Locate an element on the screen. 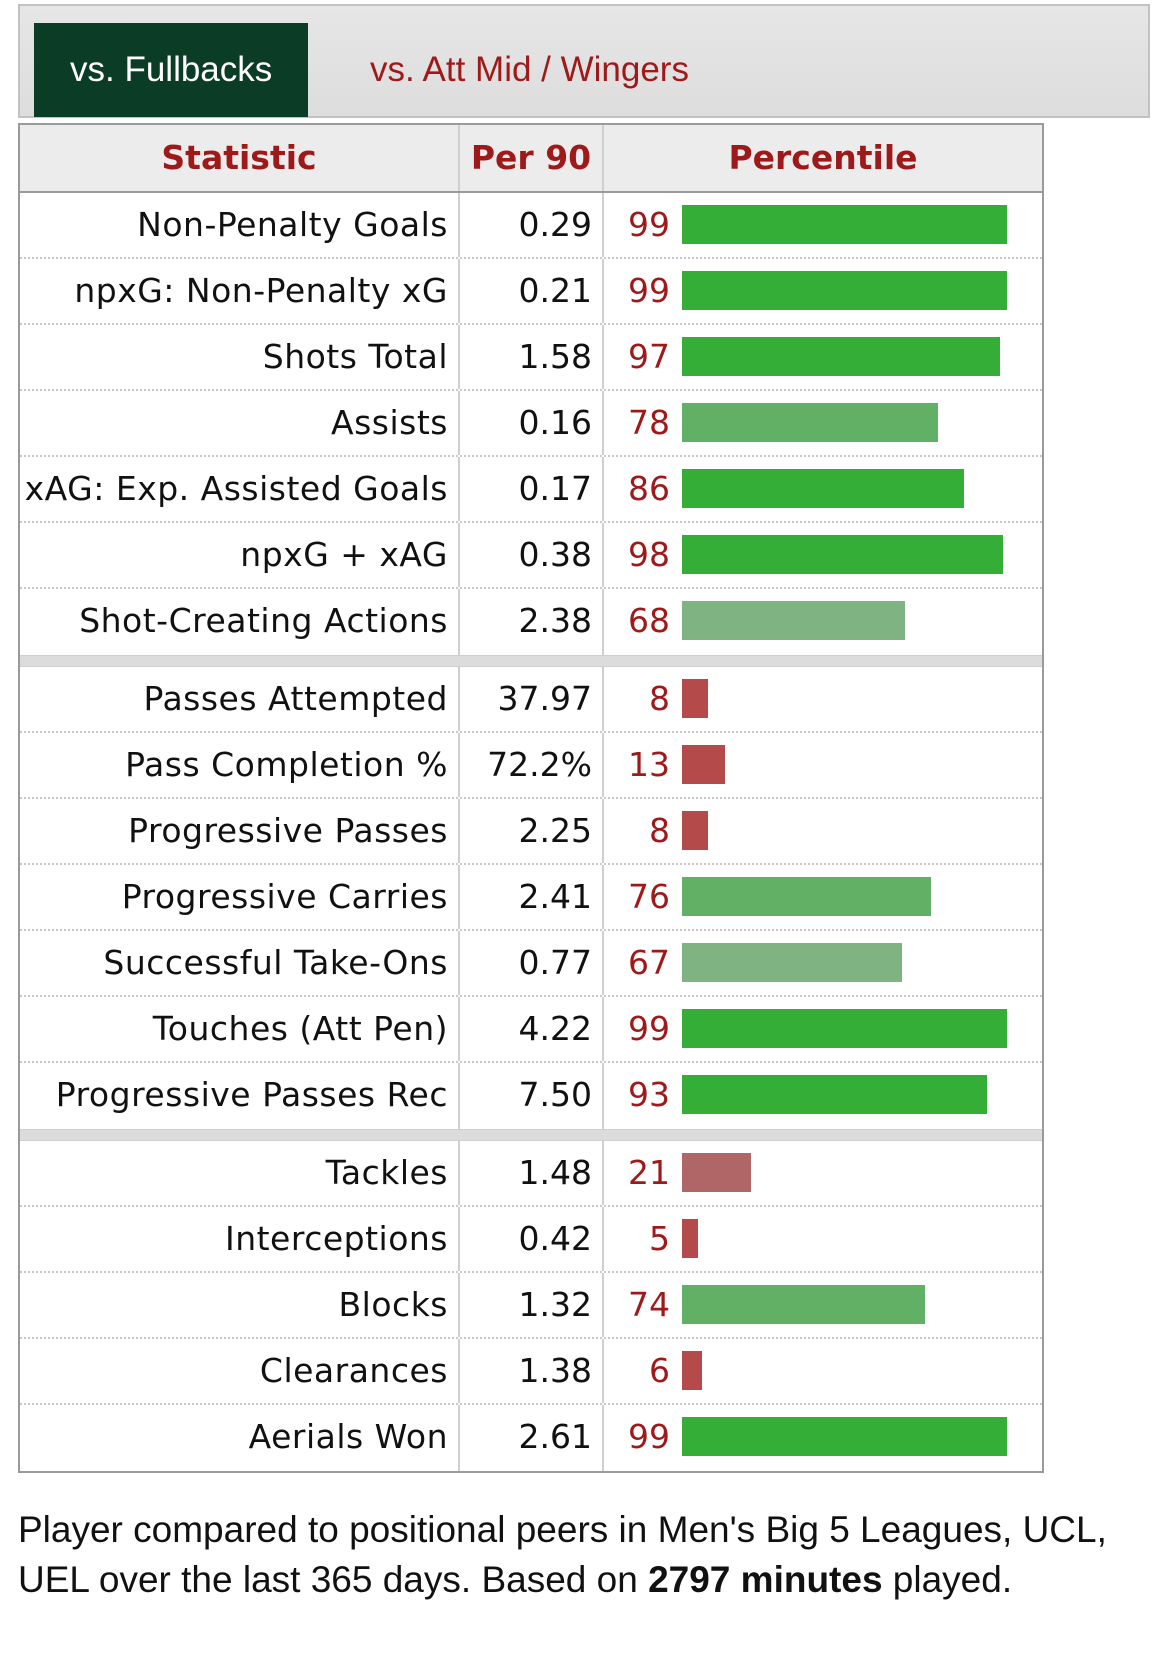  percentile-cell: 74 is located at coordinates (823, 1305).